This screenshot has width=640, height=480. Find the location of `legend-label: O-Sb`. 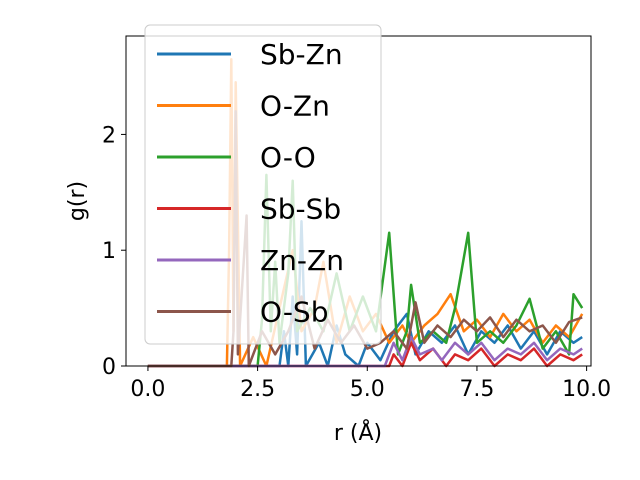

legend-label: O-Sb is located at coordinates (294, 312).